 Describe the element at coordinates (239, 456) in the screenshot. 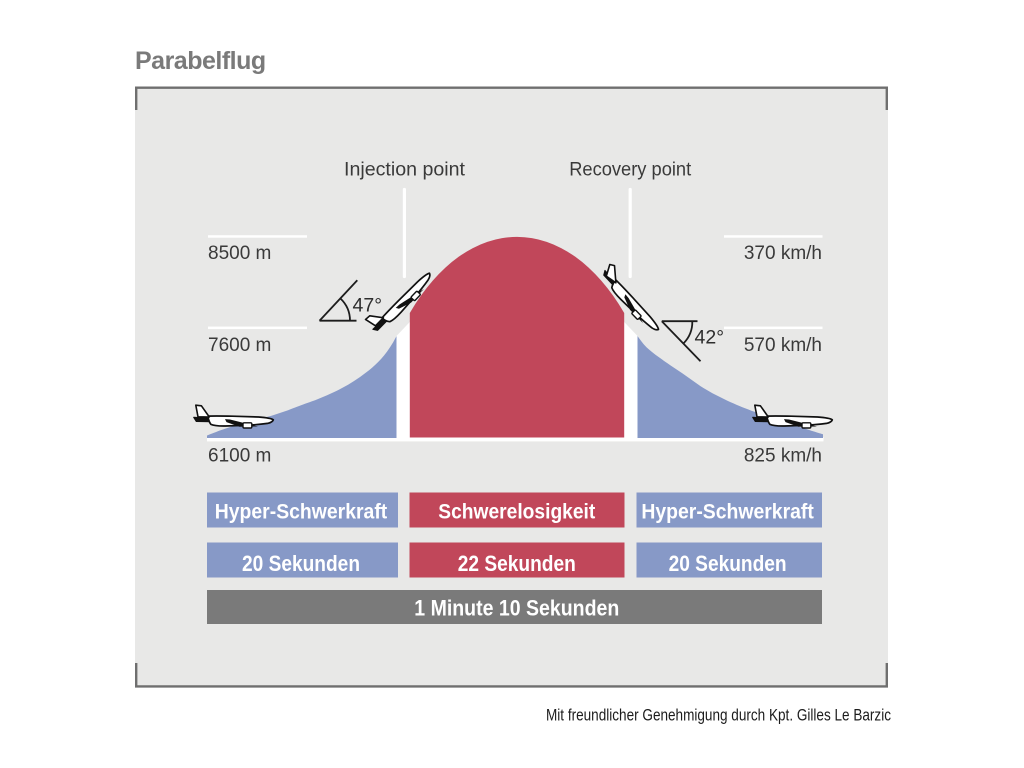

I see `svg-text: 6100 m` at that location.